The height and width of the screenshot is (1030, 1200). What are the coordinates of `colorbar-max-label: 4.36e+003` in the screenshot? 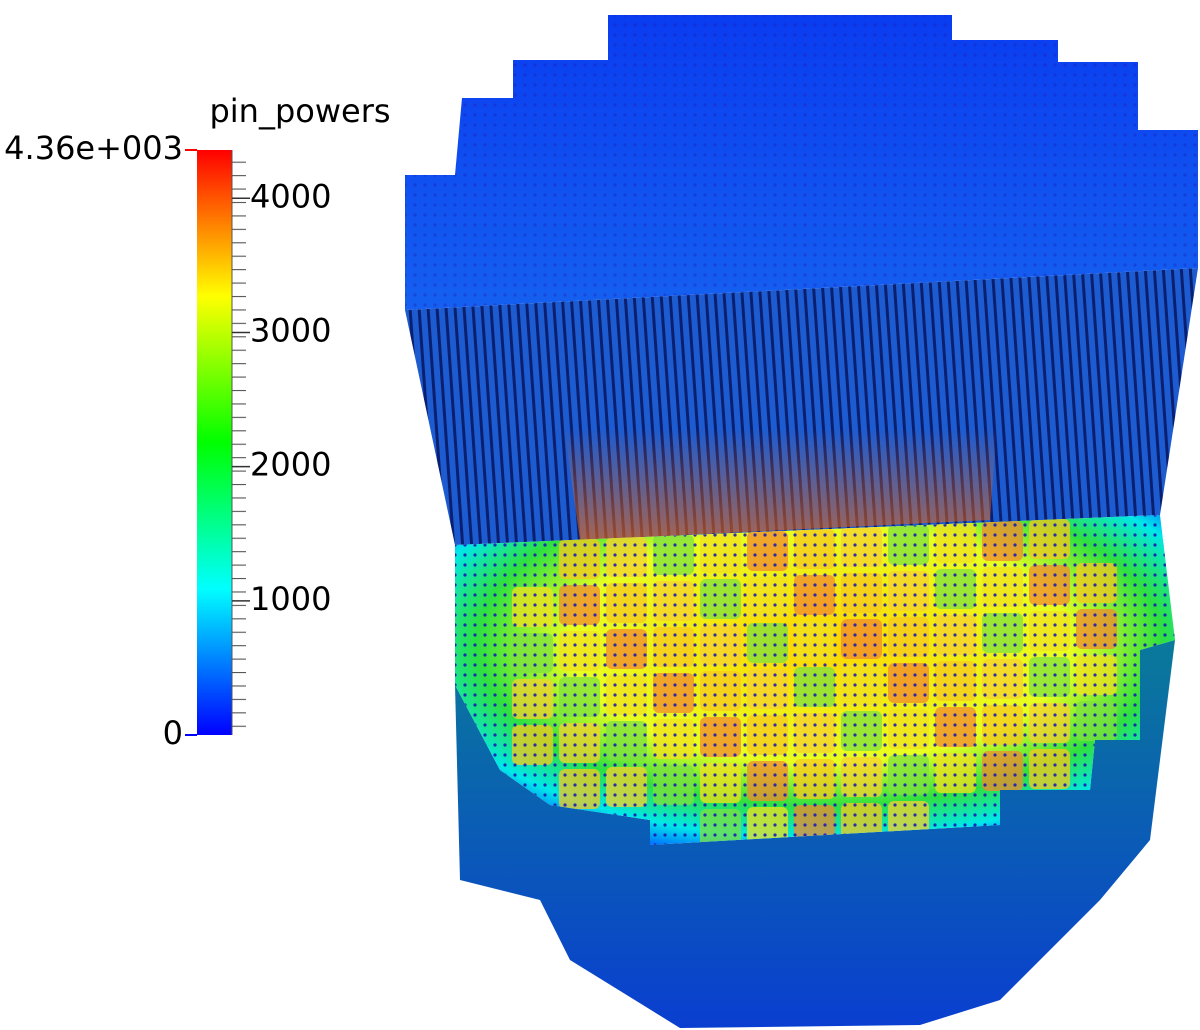 It's located at (93, 148).